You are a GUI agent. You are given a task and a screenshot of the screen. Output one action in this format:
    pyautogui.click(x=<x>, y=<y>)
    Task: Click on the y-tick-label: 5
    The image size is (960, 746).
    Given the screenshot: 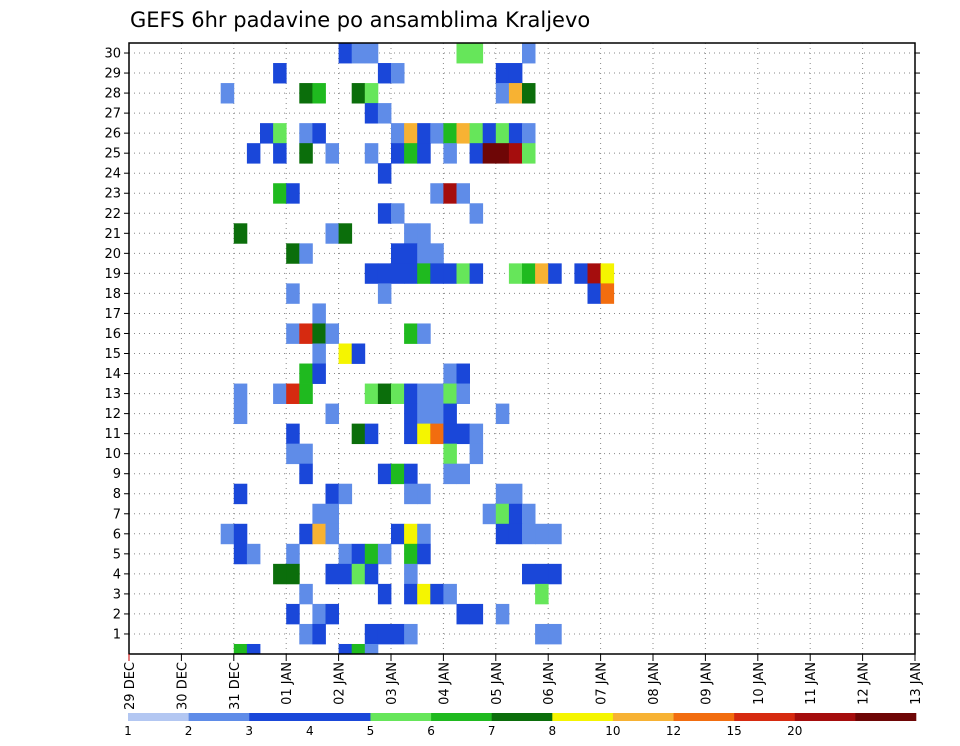 What is the action you would take?
    pyautogui.click(x=117, y=554)
    